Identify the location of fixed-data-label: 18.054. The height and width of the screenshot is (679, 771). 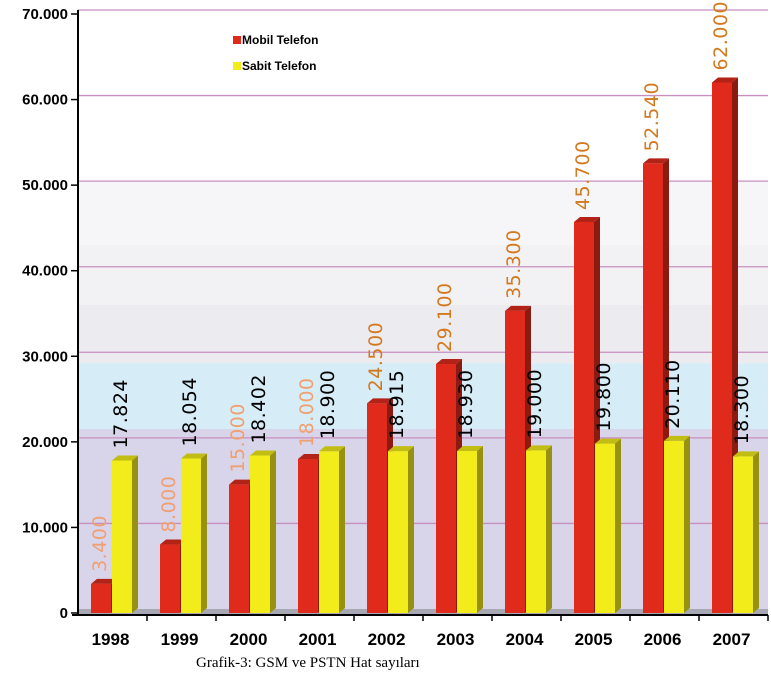
(190, 411).